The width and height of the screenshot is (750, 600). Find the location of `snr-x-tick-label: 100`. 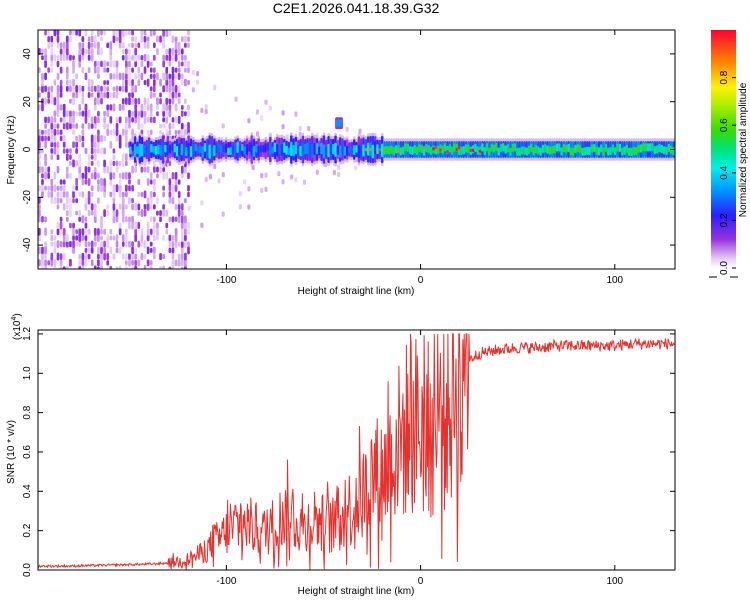

snr-x-tick-label: 100 is located at coordinates (614, 581).